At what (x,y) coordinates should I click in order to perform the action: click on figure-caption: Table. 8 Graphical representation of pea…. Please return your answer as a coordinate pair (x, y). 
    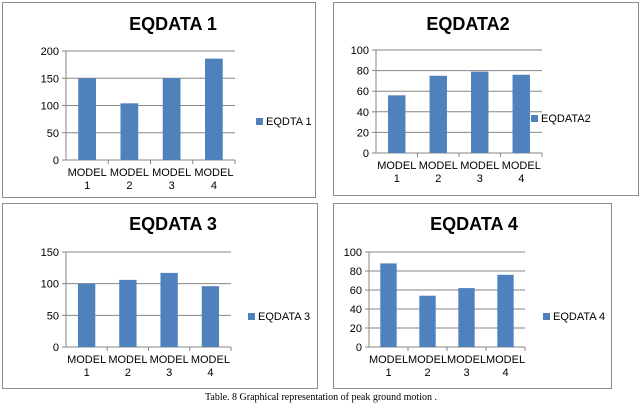
    Looking at the image, I should click on (320, 397).